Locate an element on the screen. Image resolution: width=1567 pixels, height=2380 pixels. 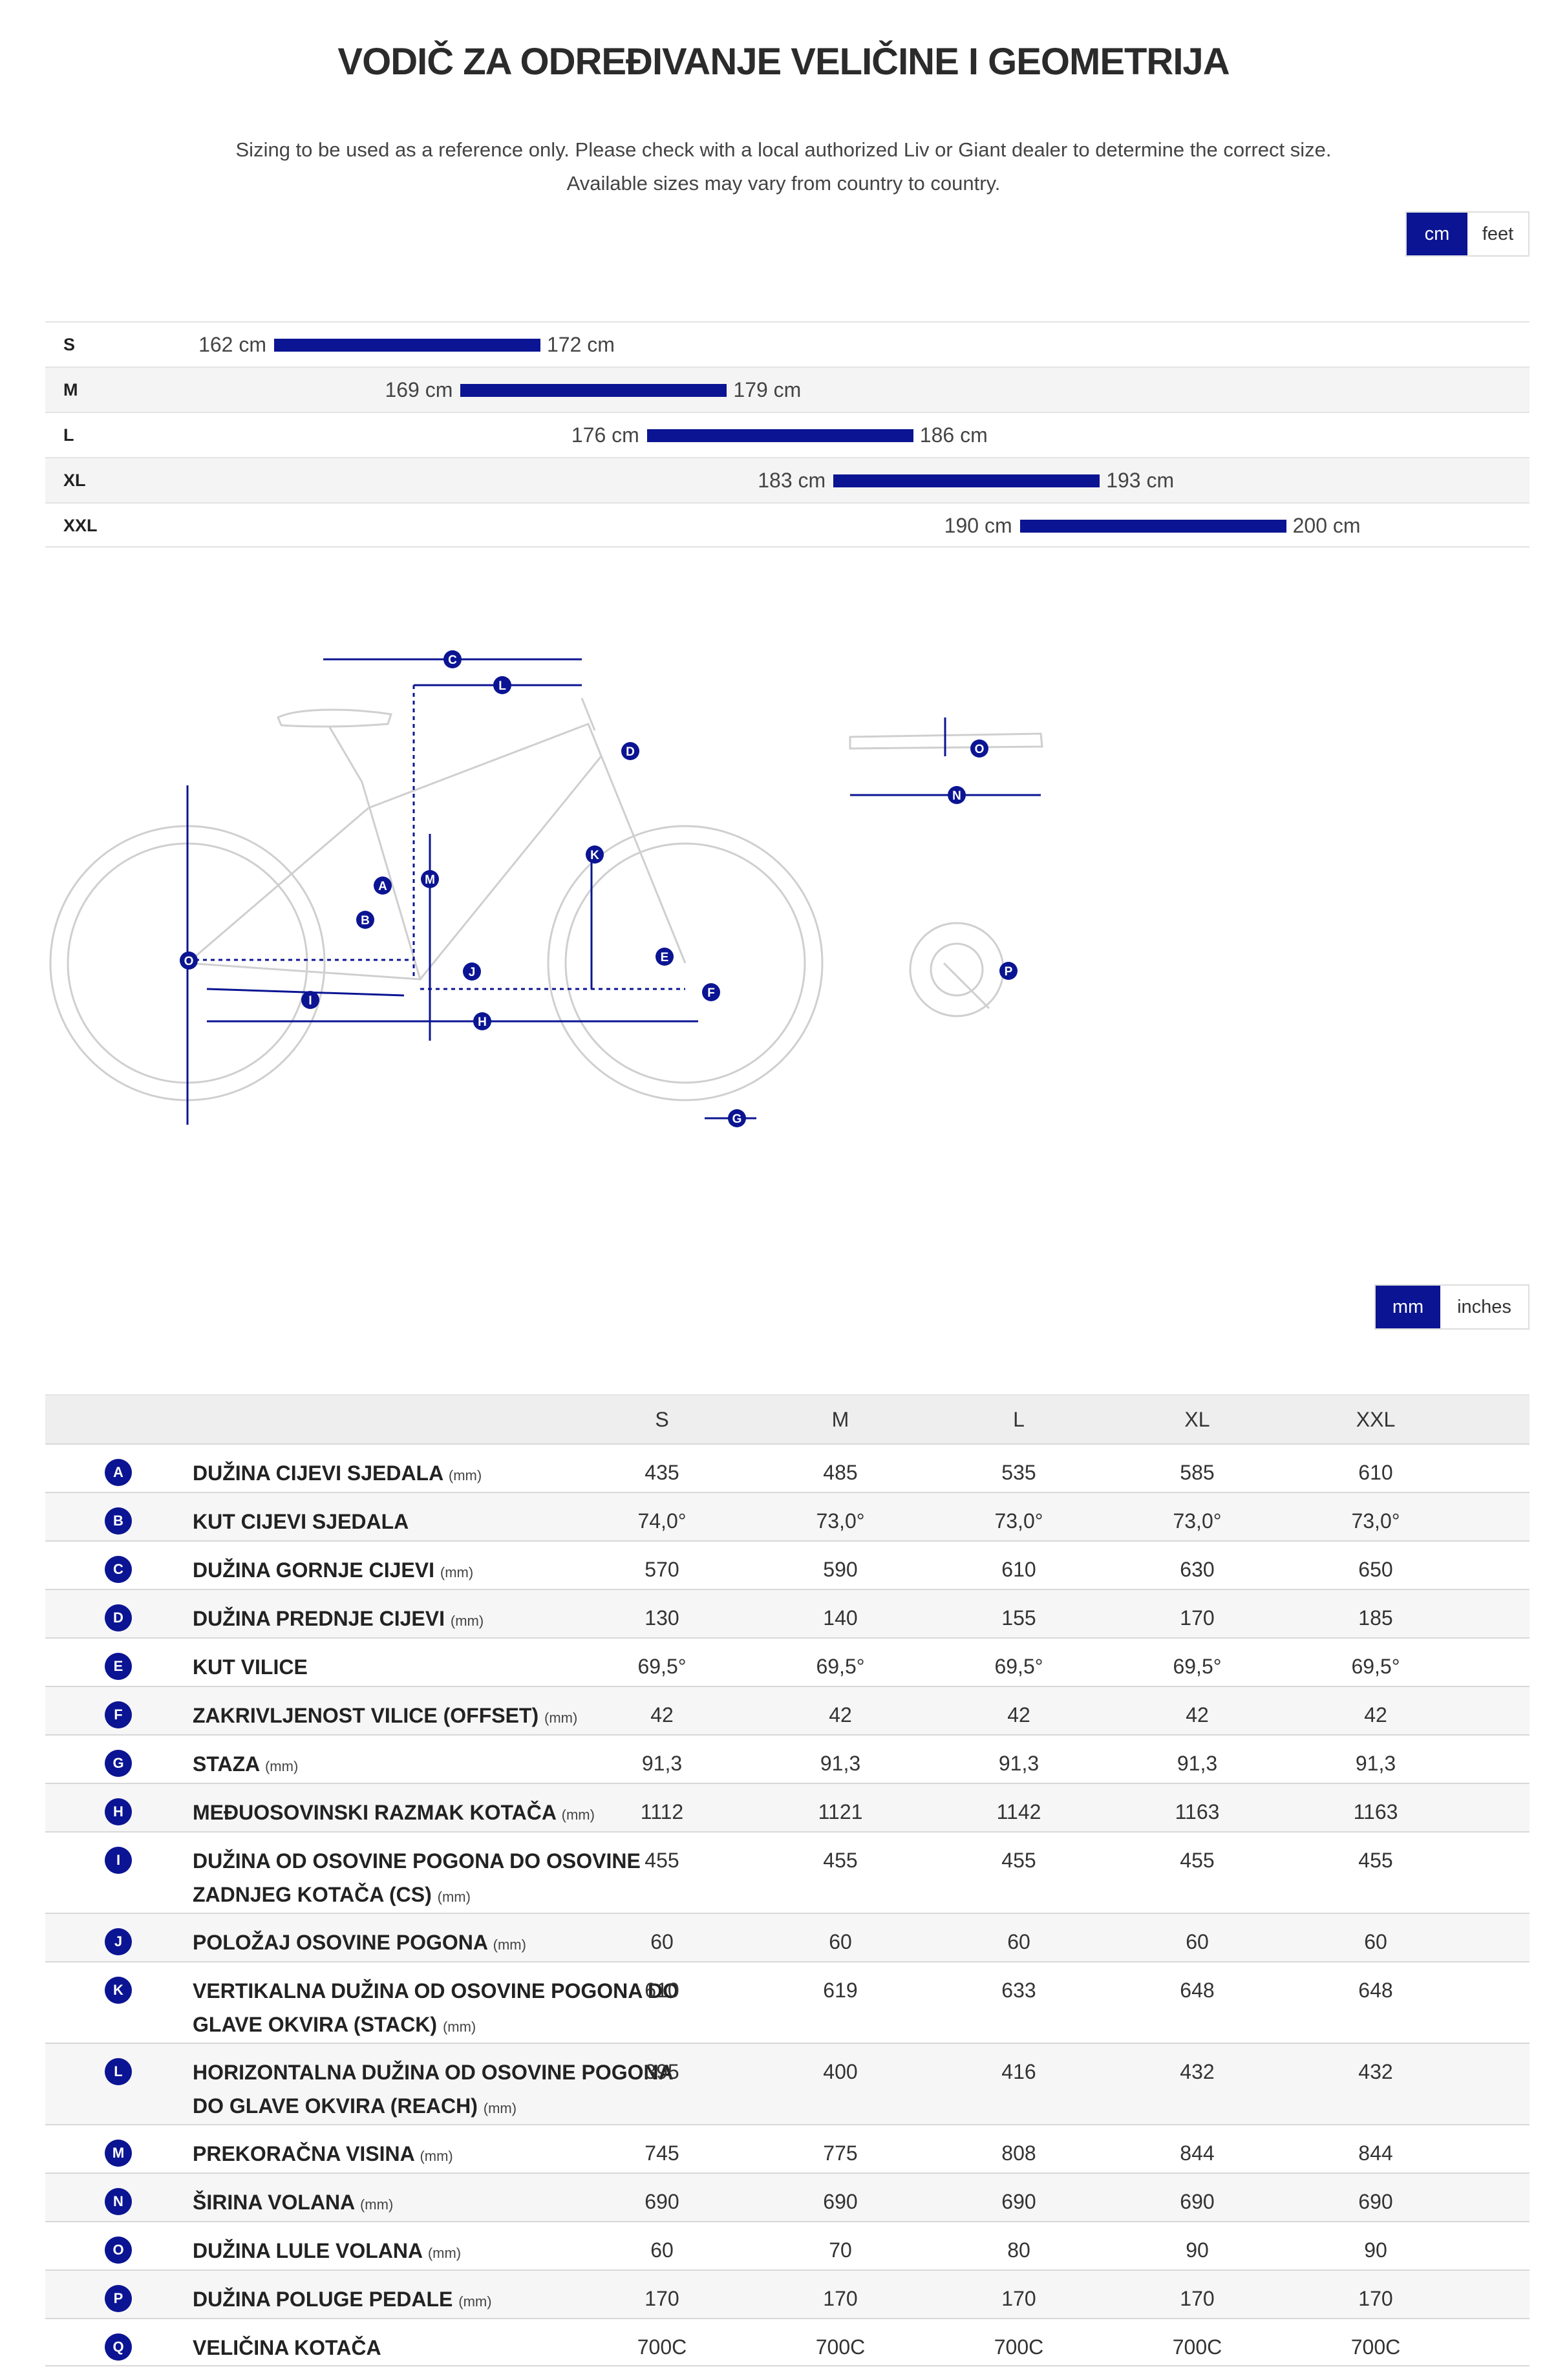
size-min-height: 162 cm is located at coordinates (232, 344).